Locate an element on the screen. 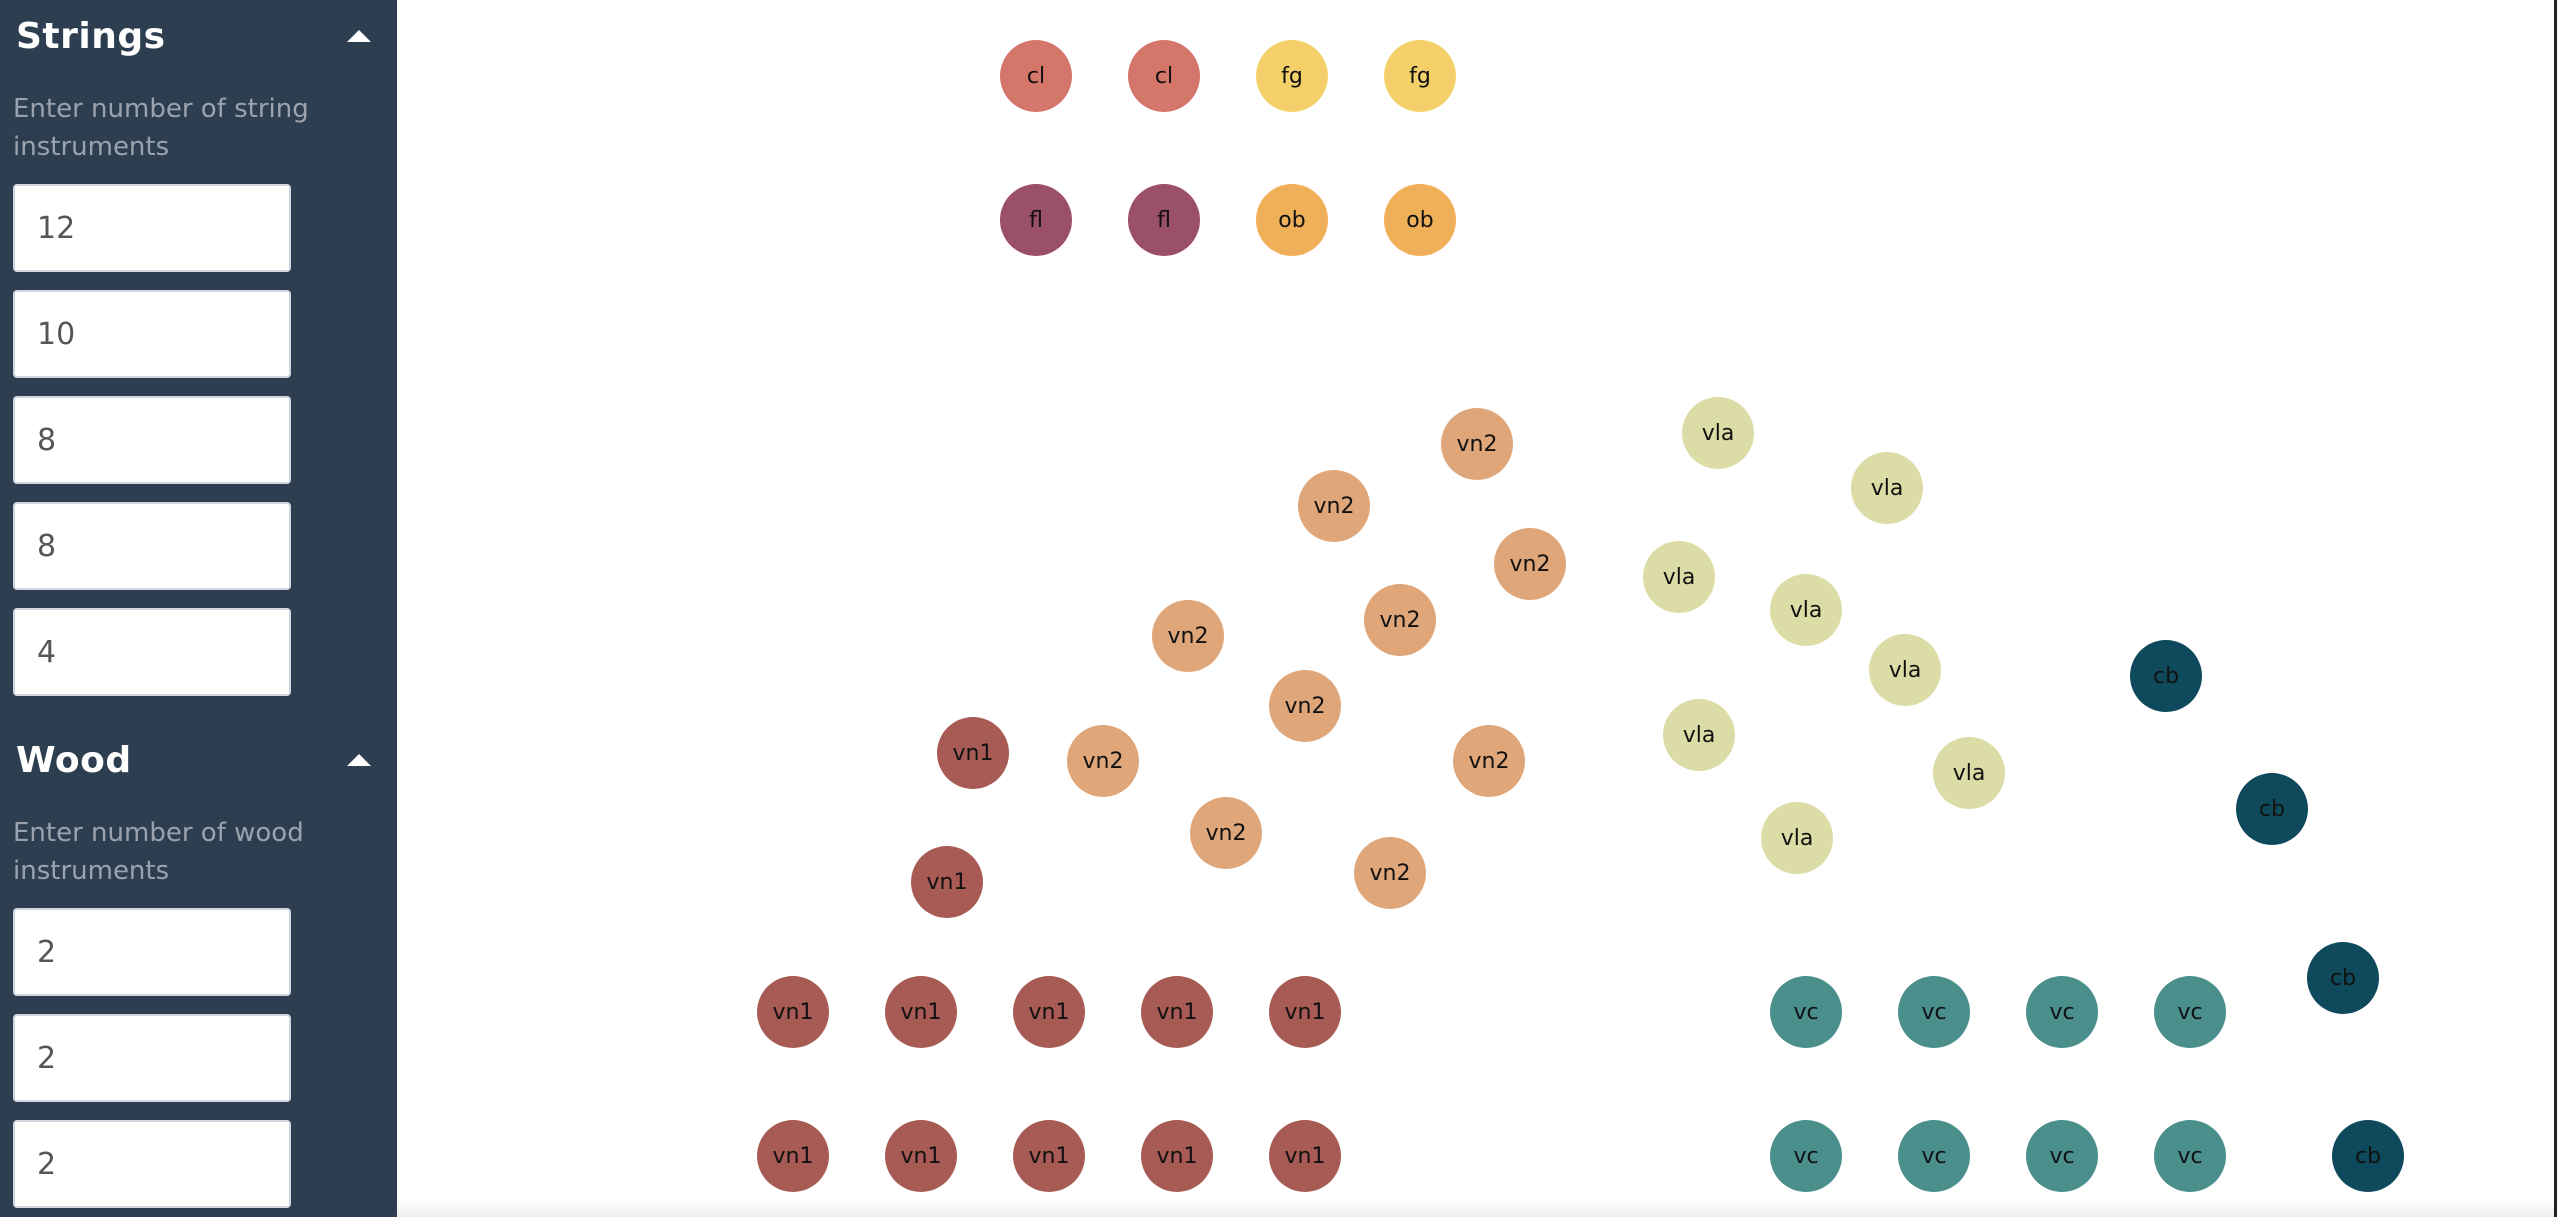  strings-description: Enter number of string instruments is located at coordinates (161, 128).